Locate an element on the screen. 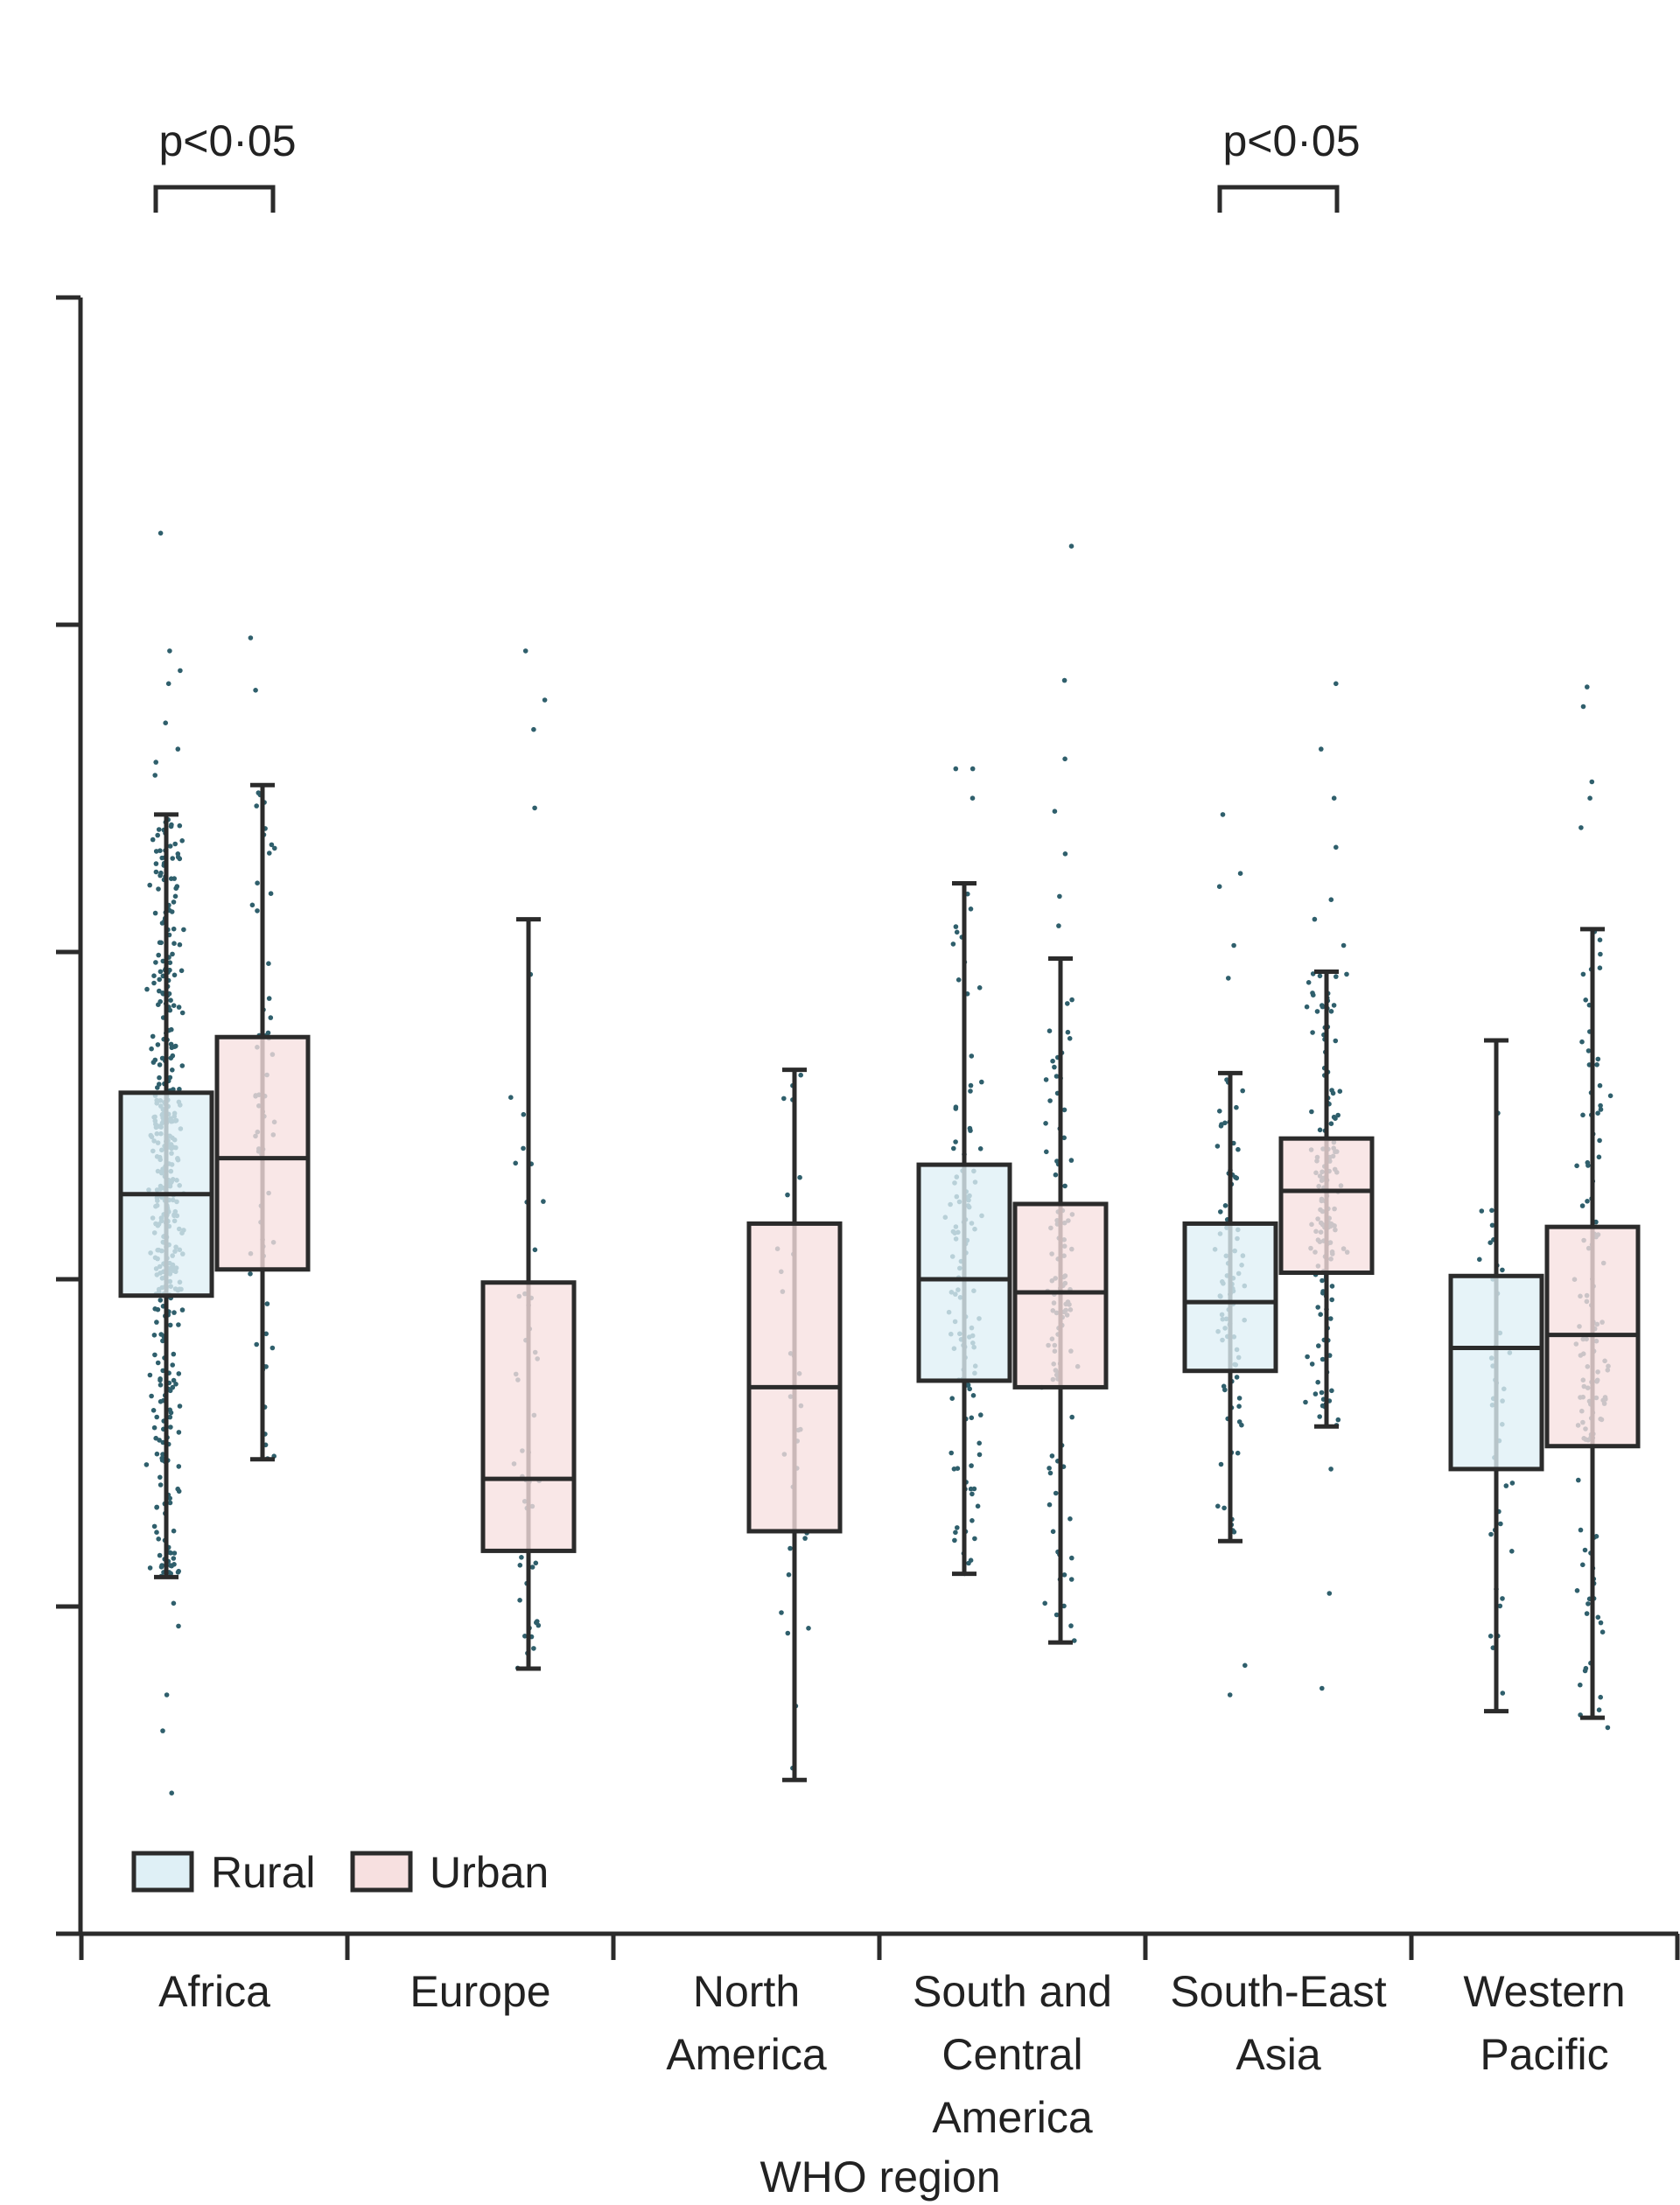 Image resolution: width=1680 pixels, height=2205 pixels. x-tick-label-4: South-East Asia is located at coordinates (1278, 2023).